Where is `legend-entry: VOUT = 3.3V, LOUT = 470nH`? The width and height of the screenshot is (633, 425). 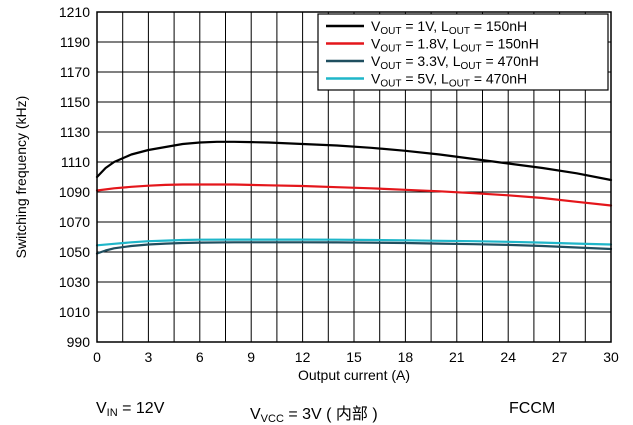
legend-entry: VOUT = 3.3V, LOUT = 470nH is located at coordinates (455, 62).